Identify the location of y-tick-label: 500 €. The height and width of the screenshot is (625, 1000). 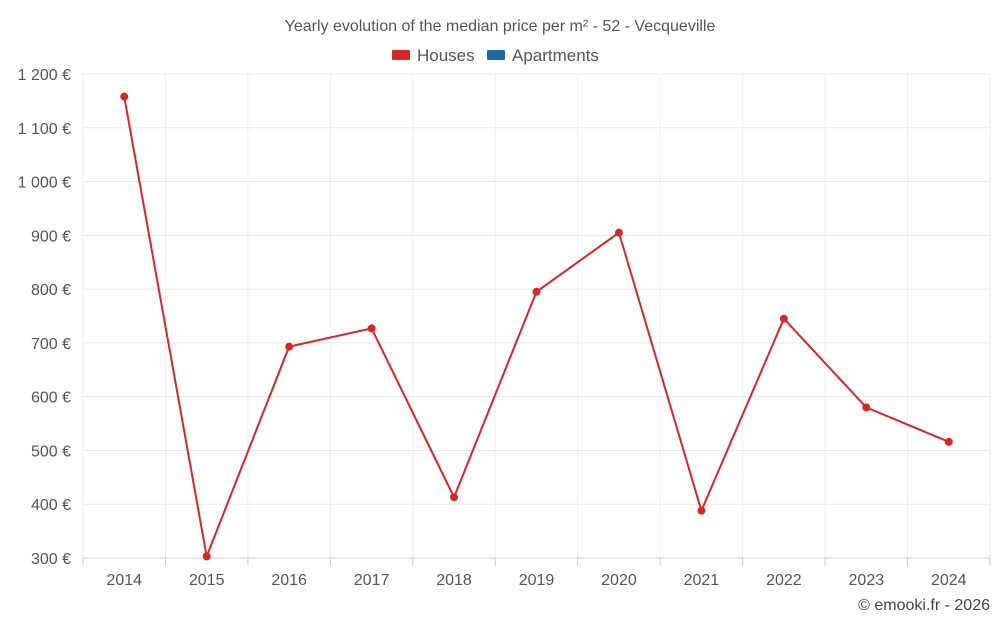
(51, 451).